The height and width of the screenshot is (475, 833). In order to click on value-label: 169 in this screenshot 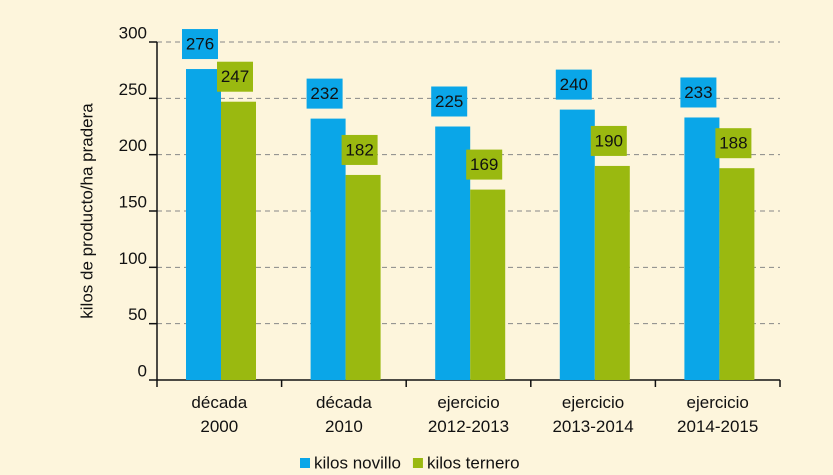, I will do `click(484, 164)`.